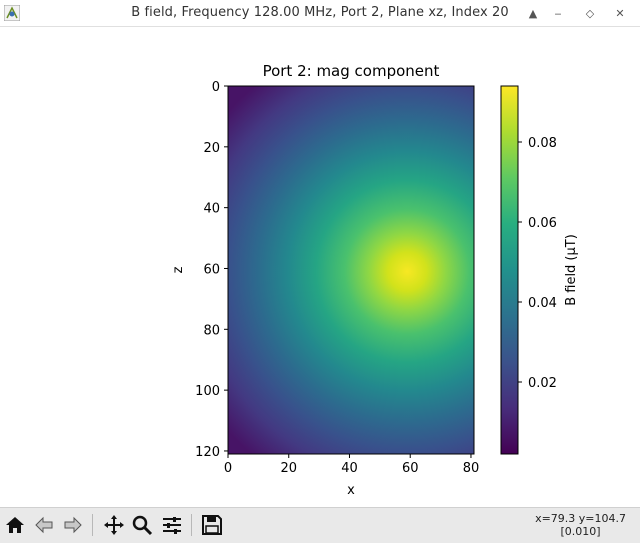 The width and height of the screenshot is (640, 543). I want to click on minimize-button: ‒, so click(558, 13).